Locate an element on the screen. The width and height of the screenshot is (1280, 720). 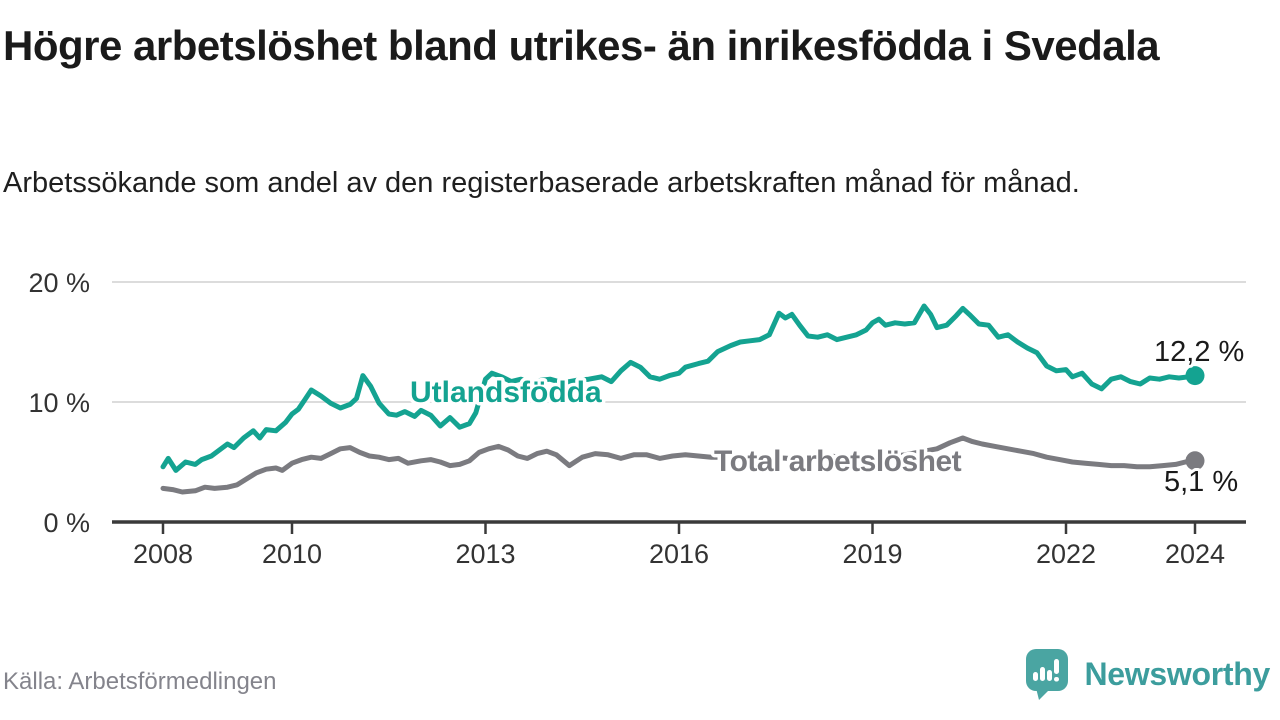
x-tick-label: 2010 is located at coordinates (292, 554).